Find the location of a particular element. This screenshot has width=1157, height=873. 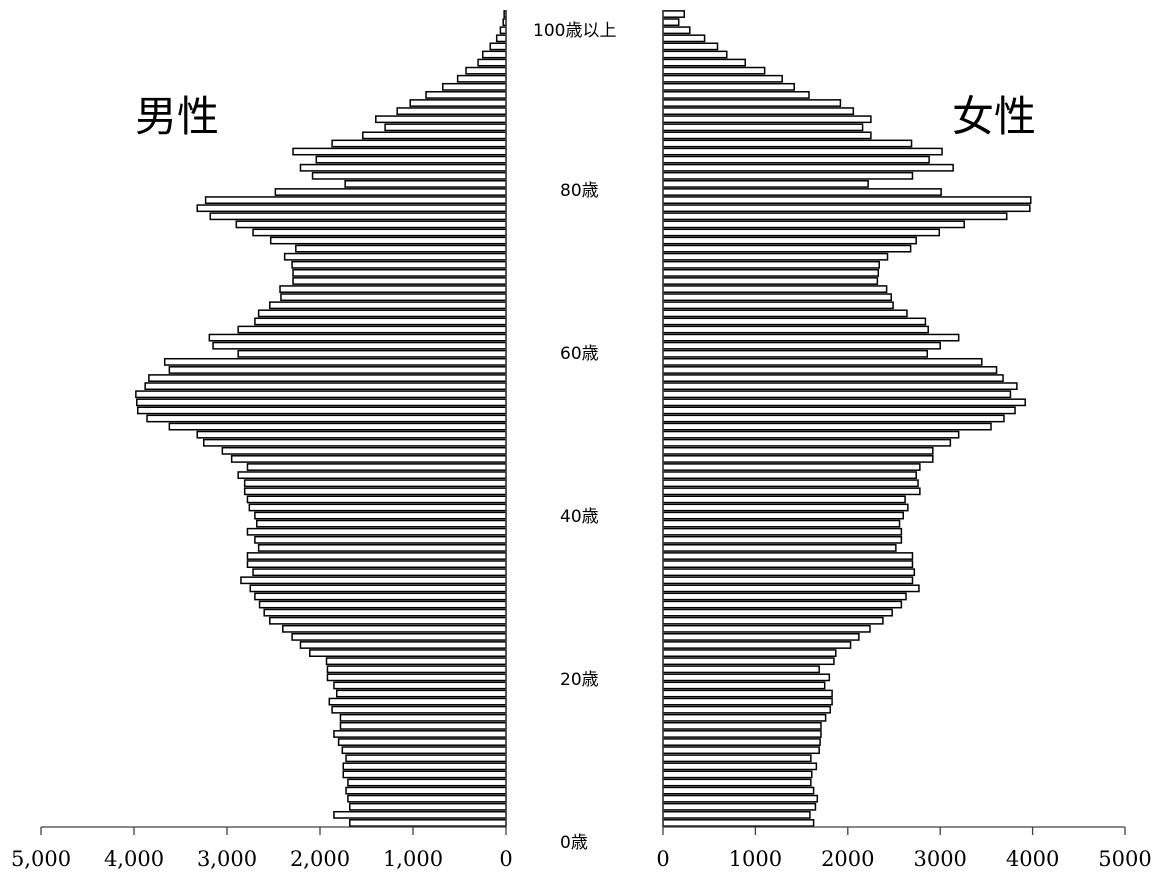

age-label: 100歳以上 is located at coordinates (574, 31).